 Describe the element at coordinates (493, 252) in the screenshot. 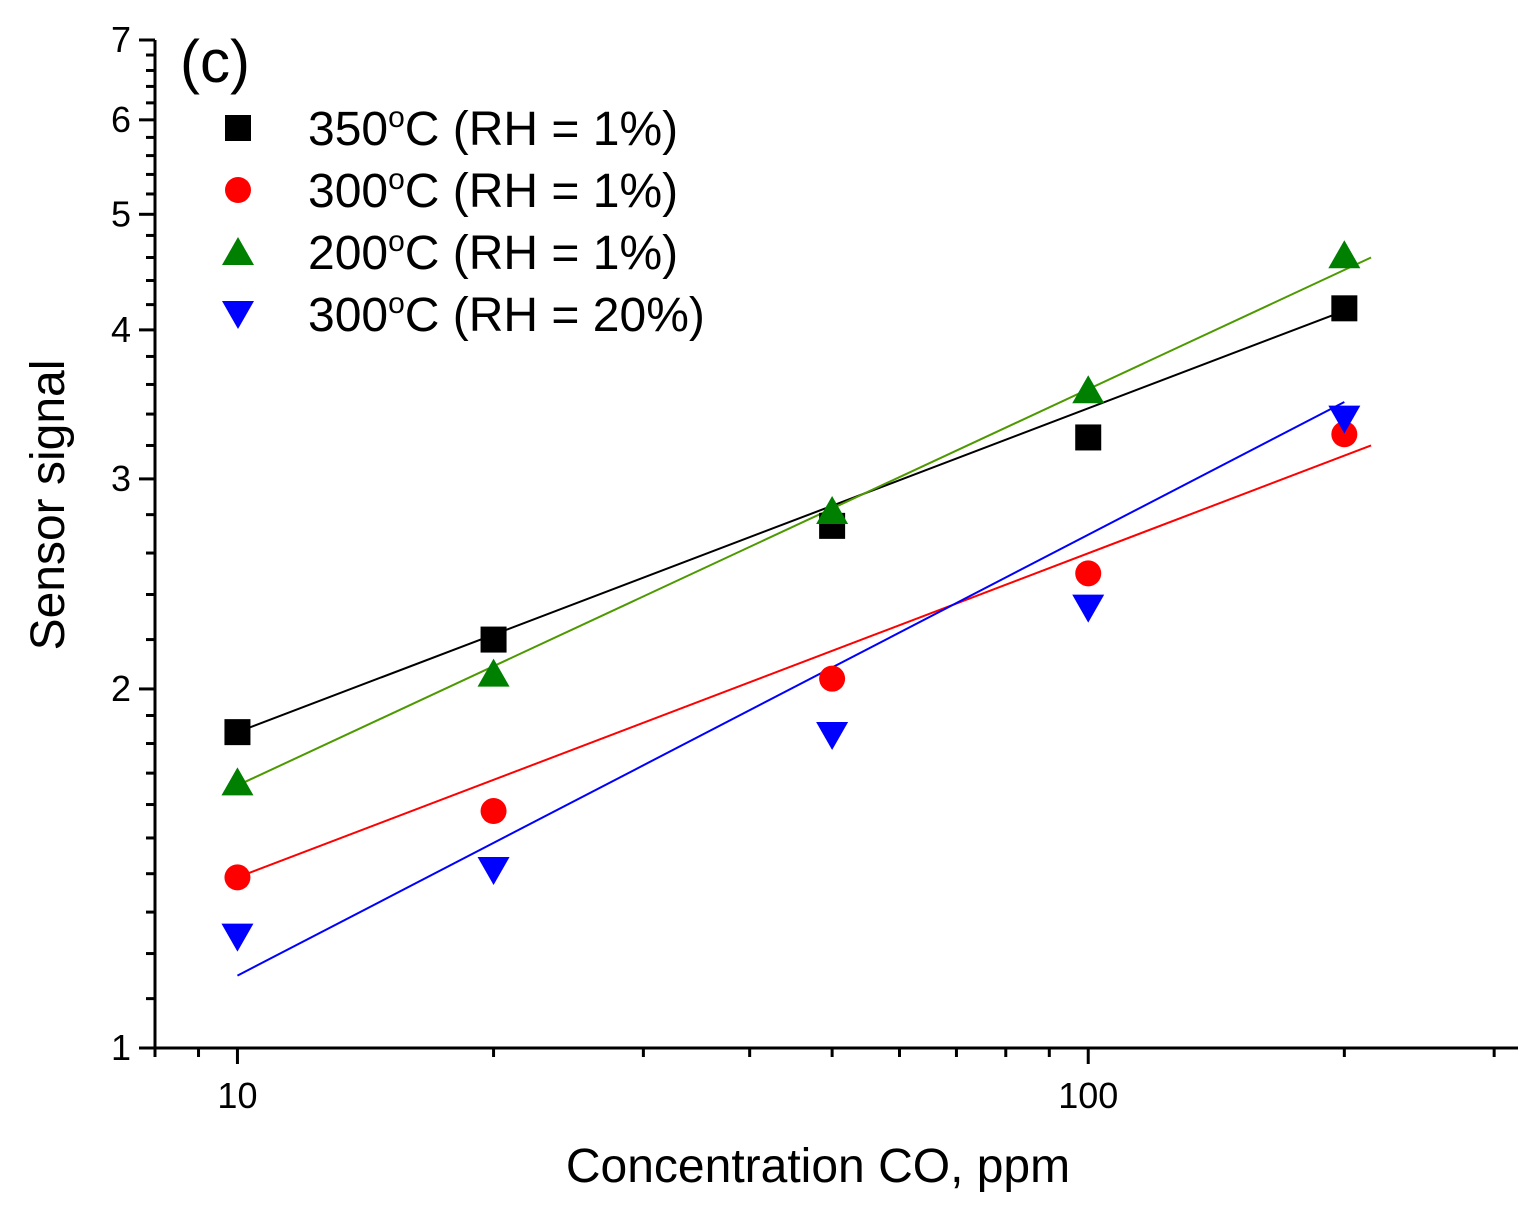

I see `legend-label: 200oC (RH = 1%)` at that location.